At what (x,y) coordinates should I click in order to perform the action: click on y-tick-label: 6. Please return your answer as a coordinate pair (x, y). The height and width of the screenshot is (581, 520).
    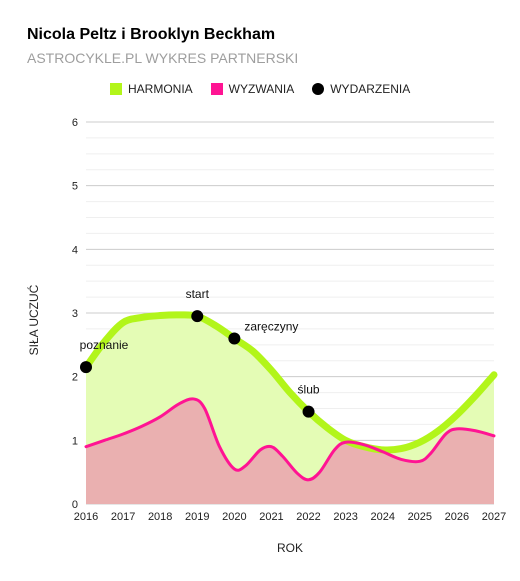
    Looking at the image, I should click on (75, 123).